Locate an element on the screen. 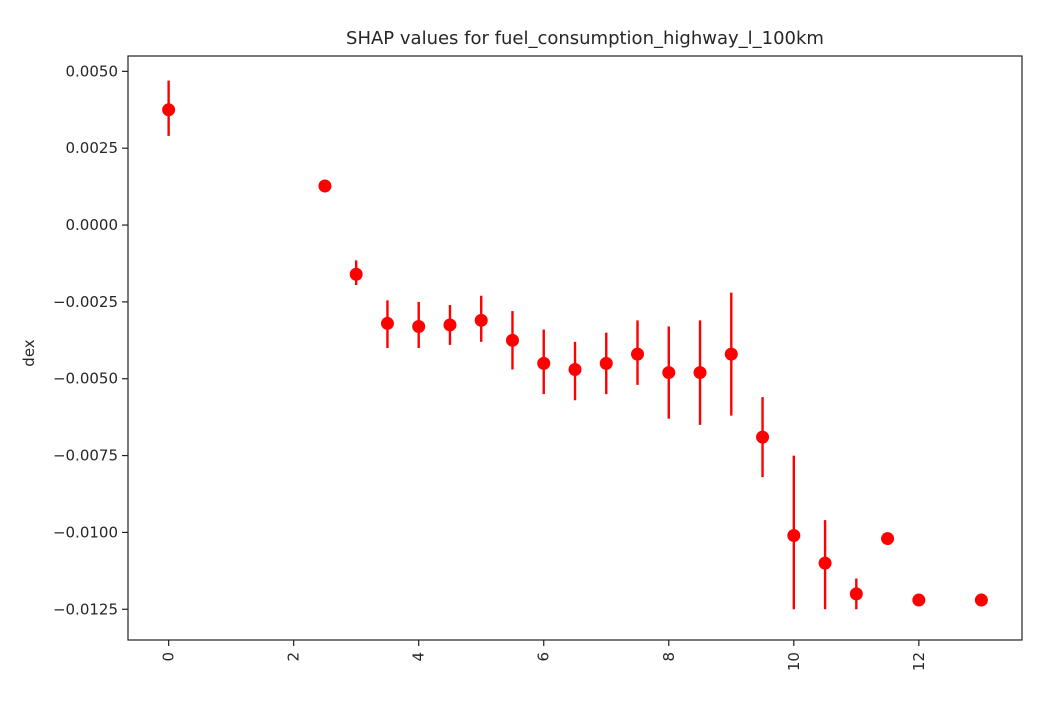  y-tick-label: 0.0050 is located at coordinates (92, 71).